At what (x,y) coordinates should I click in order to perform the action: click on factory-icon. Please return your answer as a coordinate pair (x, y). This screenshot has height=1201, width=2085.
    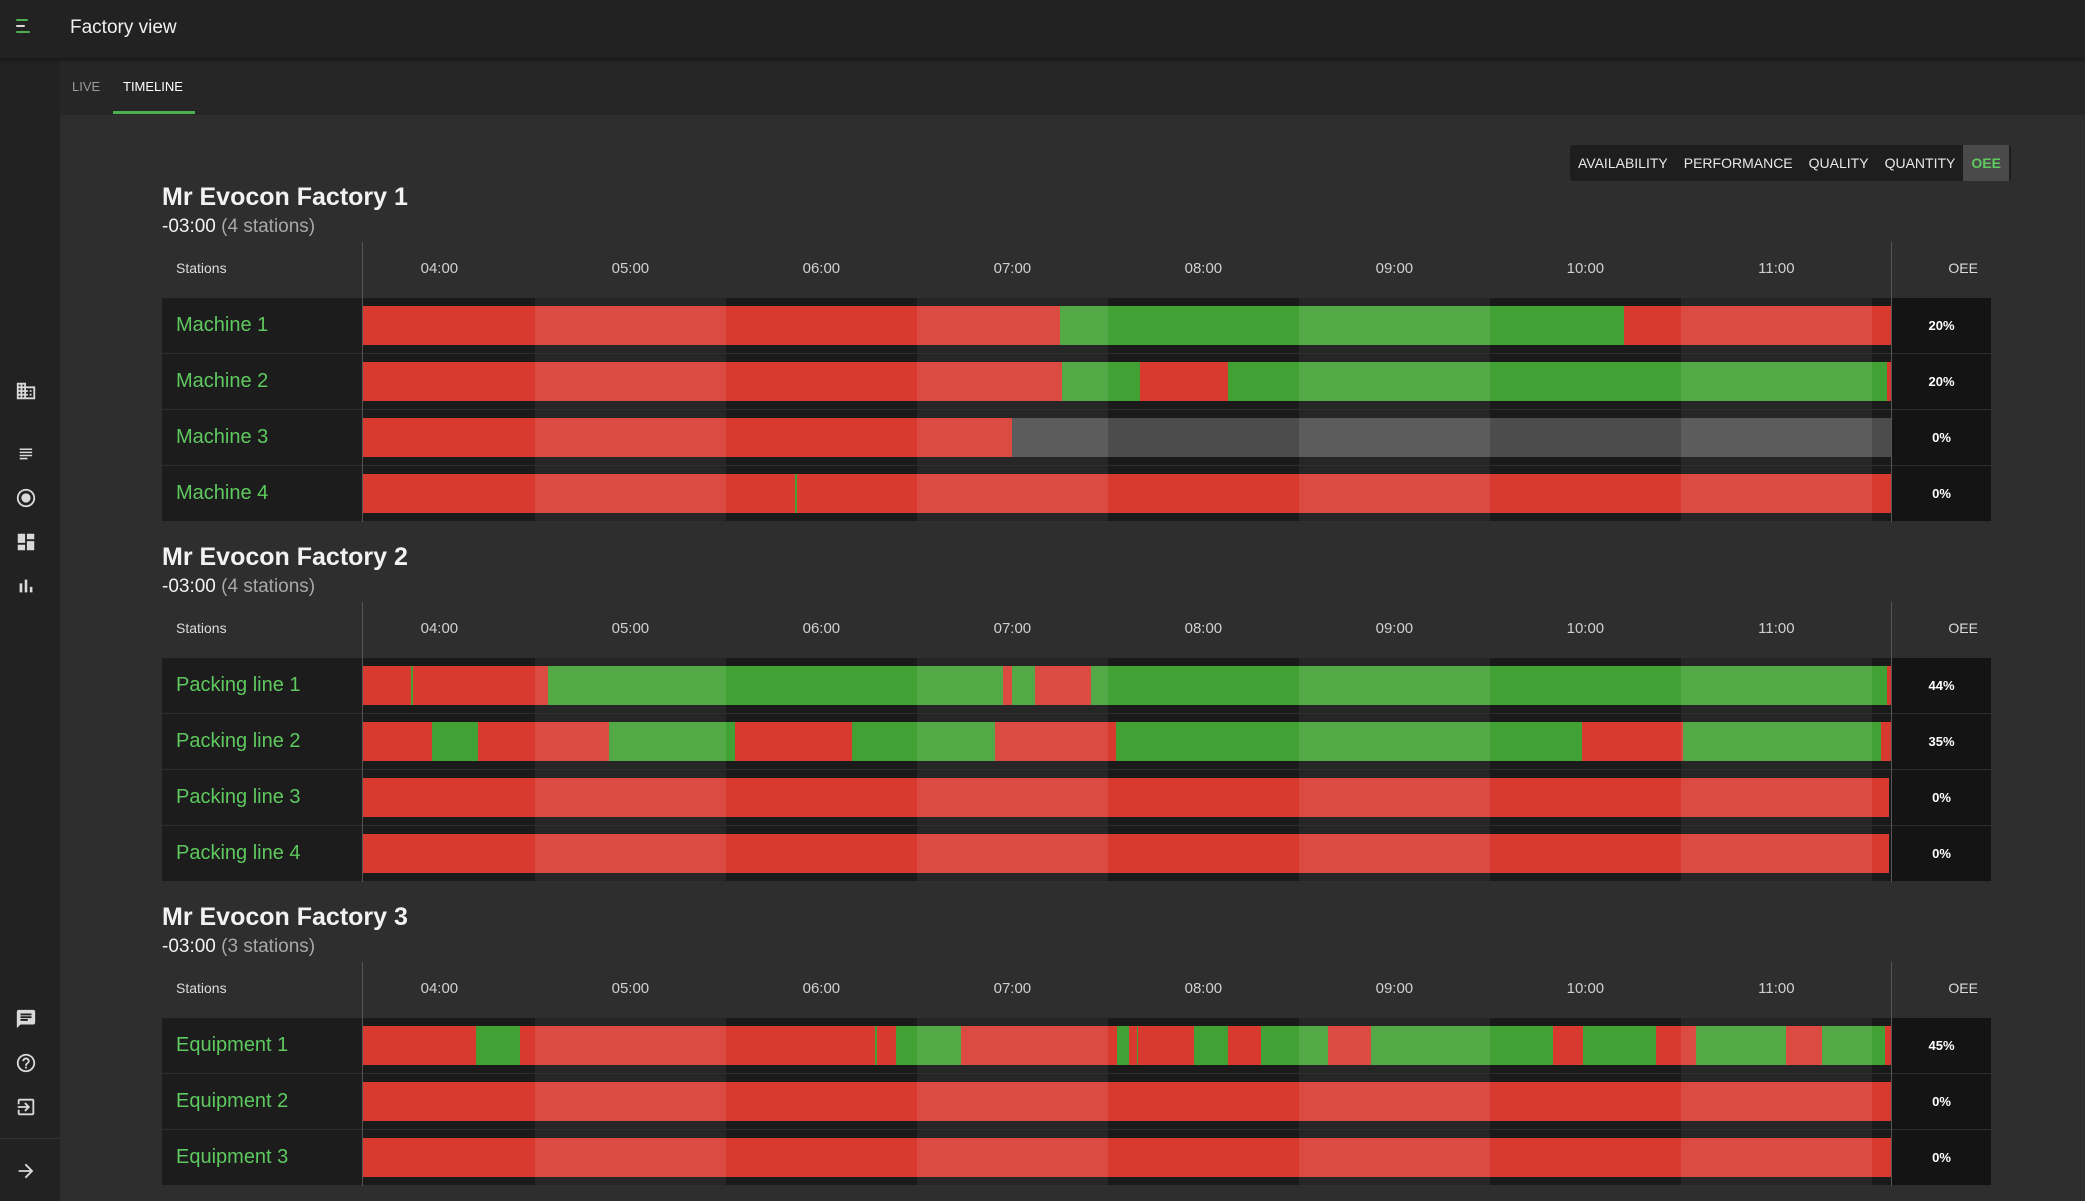
    Looking at the image, I should click on (26, 391).